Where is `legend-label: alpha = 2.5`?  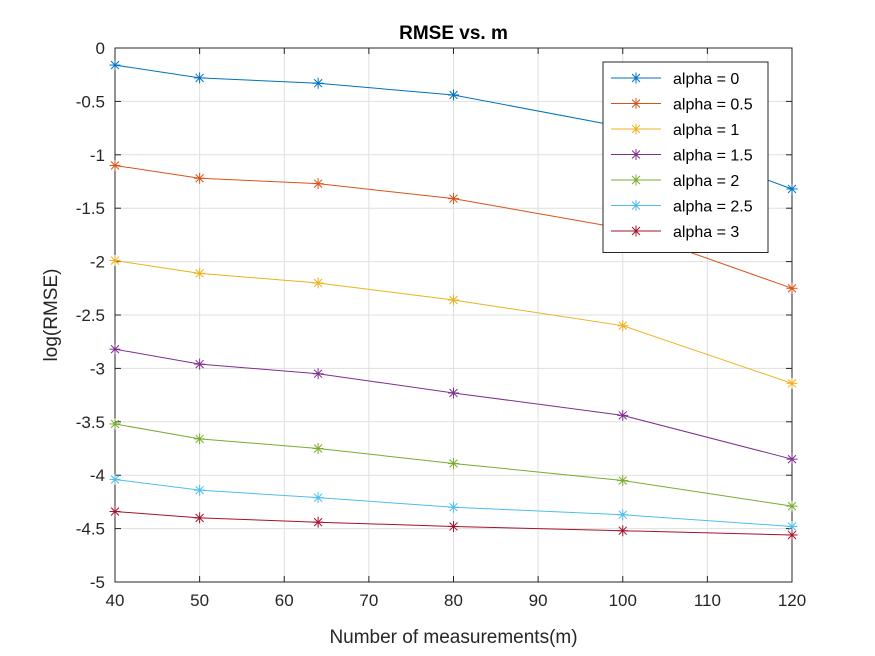 legend-label: alpha = 2.5 is located at coordinates (713, 207).